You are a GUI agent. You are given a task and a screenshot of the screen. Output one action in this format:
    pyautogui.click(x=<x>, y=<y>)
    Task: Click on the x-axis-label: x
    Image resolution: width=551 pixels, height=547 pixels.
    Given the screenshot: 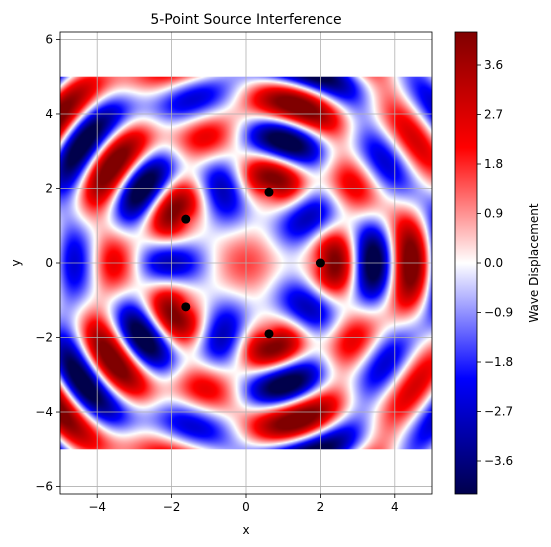 What is the action you would take?
    pyautogui.click(x=245, y=530)
    